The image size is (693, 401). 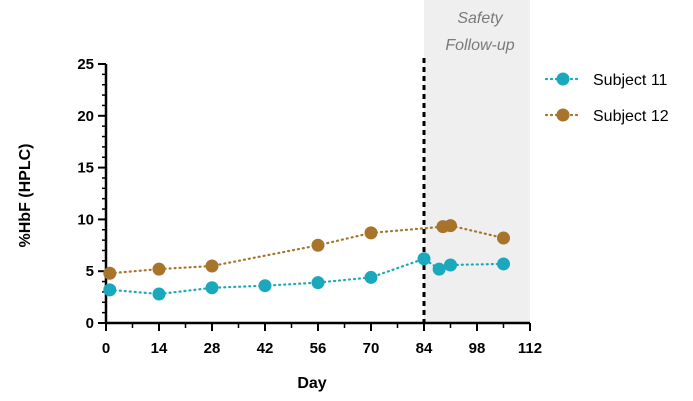 What do you see at coordinates (530, 348) in the screenshot?
I see `x-tick-label: 112` at bounding box center [530, 348].